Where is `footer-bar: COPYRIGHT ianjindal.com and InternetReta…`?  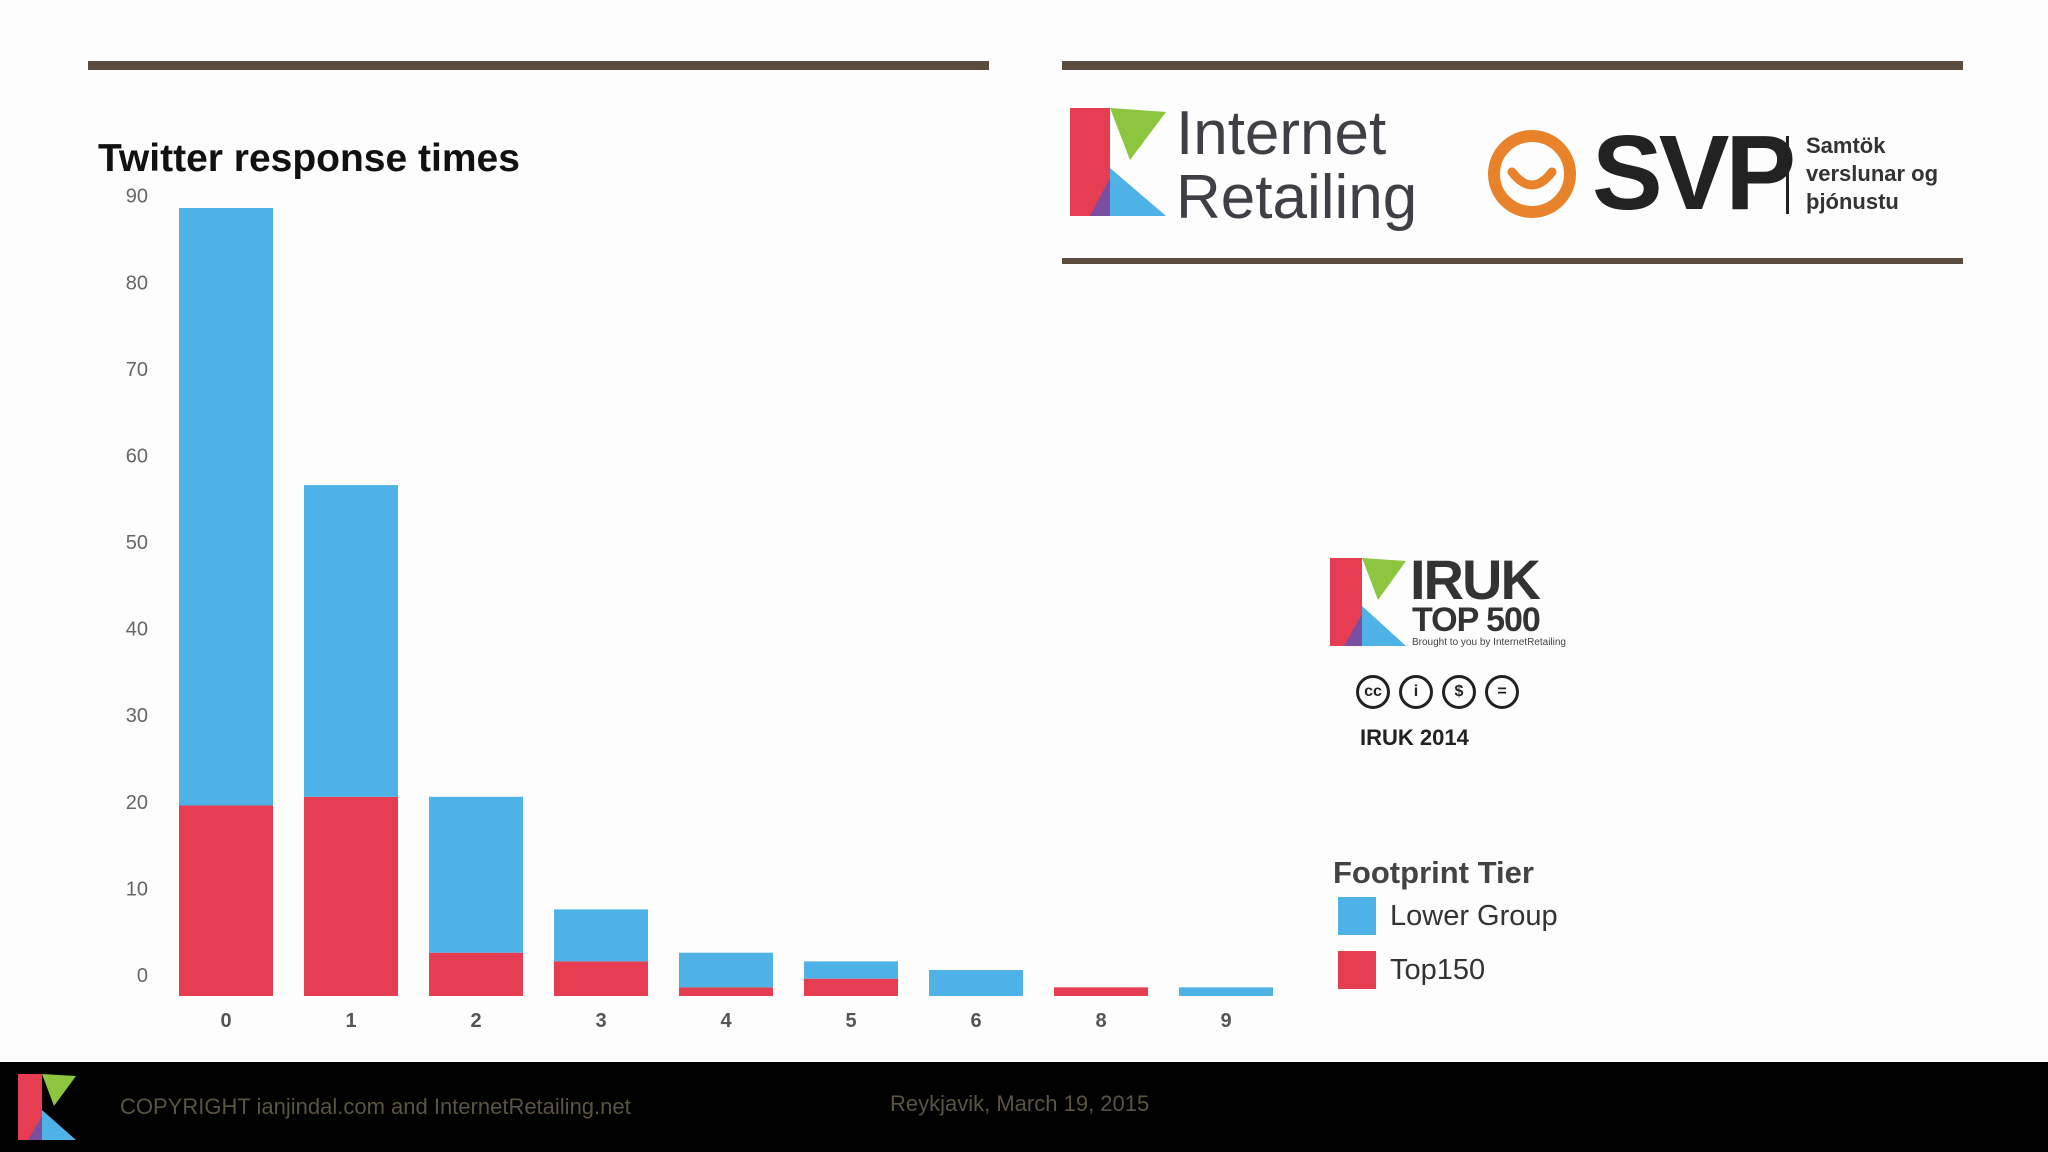
footer-bar: COPYRIGHT ianjindal.com and InternetReta… is located at coordinates (1024, 1107).